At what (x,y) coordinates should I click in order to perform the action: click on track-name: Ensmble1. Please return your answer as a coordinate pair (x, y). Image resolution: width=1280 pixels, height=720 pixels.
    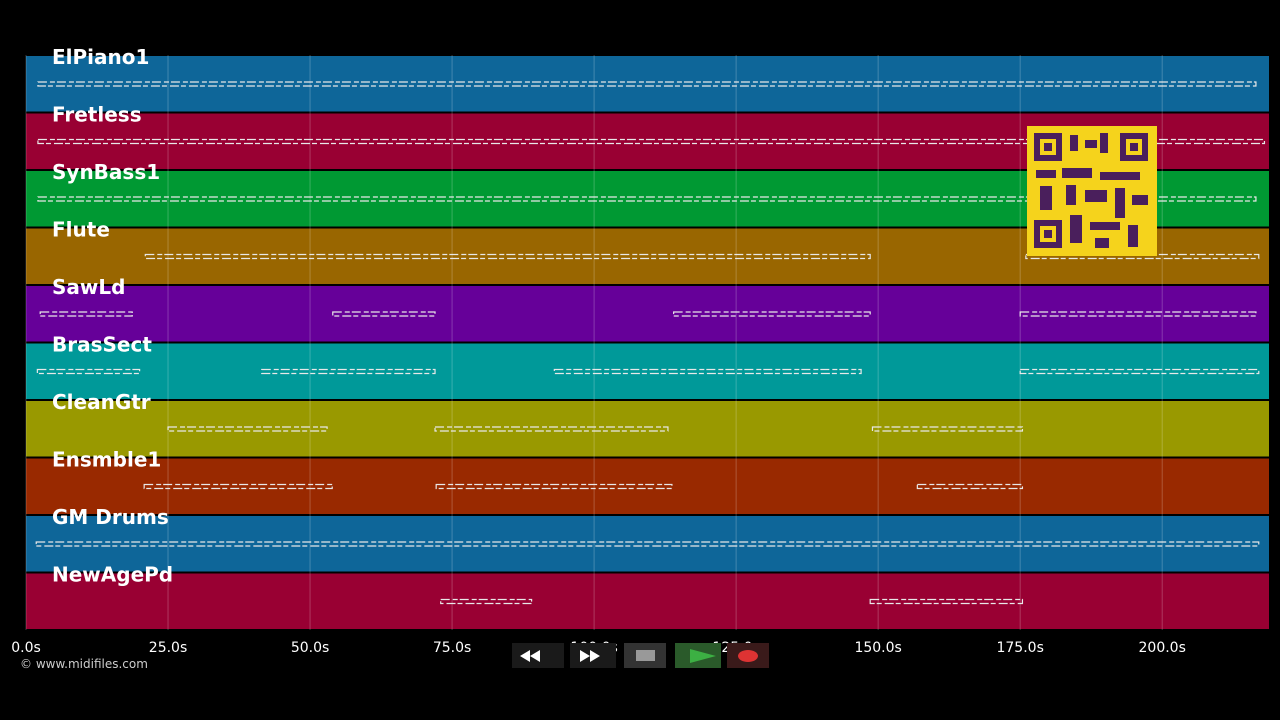
    Looking at the image, I should click on (106, 460).